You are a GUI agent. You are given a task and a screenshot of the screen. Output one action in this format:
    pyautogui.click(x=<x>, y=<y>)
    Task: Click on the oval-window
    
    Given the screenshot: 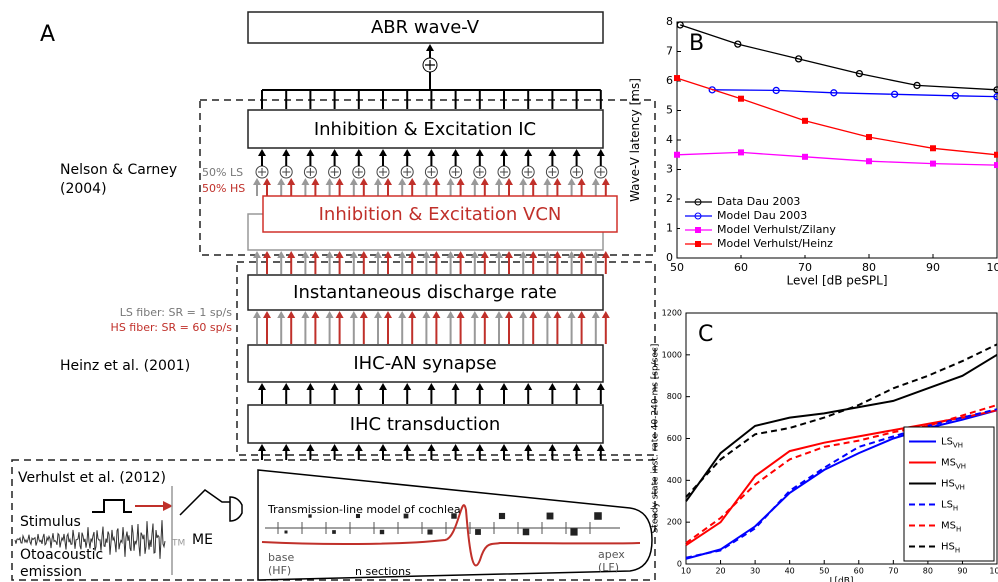 What is the action you would take?
    pyautogui.click(x=236, y=509)
    